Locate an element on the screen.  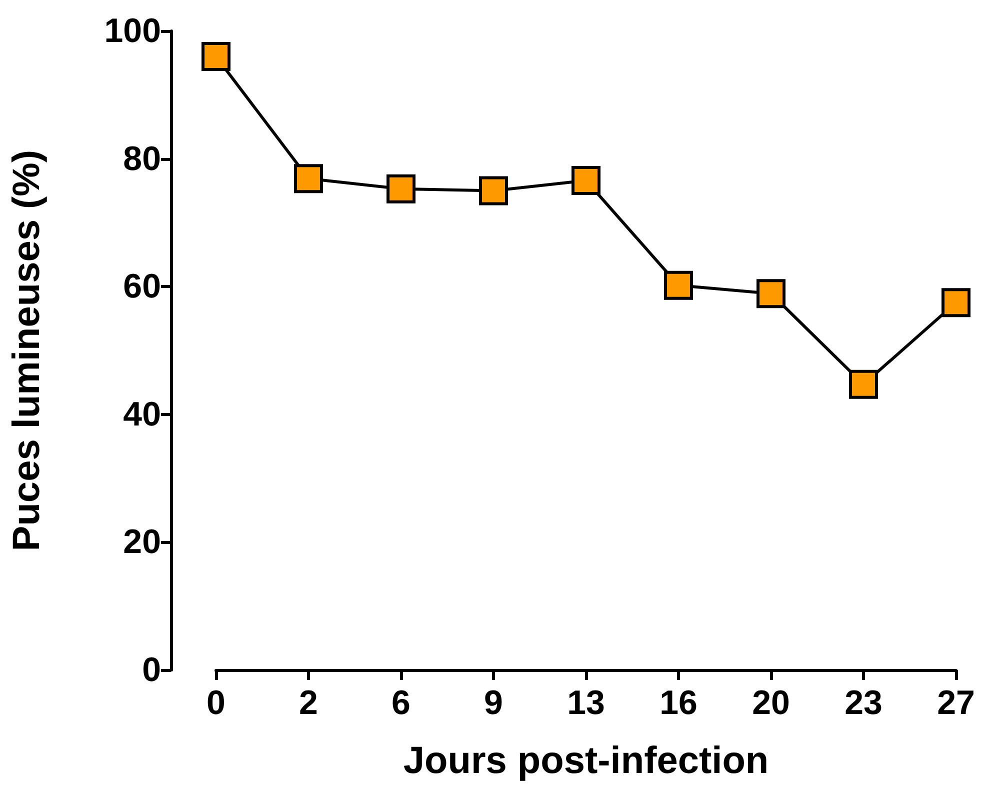
x-tick-label: 16 is located at coordinates (679, 703).